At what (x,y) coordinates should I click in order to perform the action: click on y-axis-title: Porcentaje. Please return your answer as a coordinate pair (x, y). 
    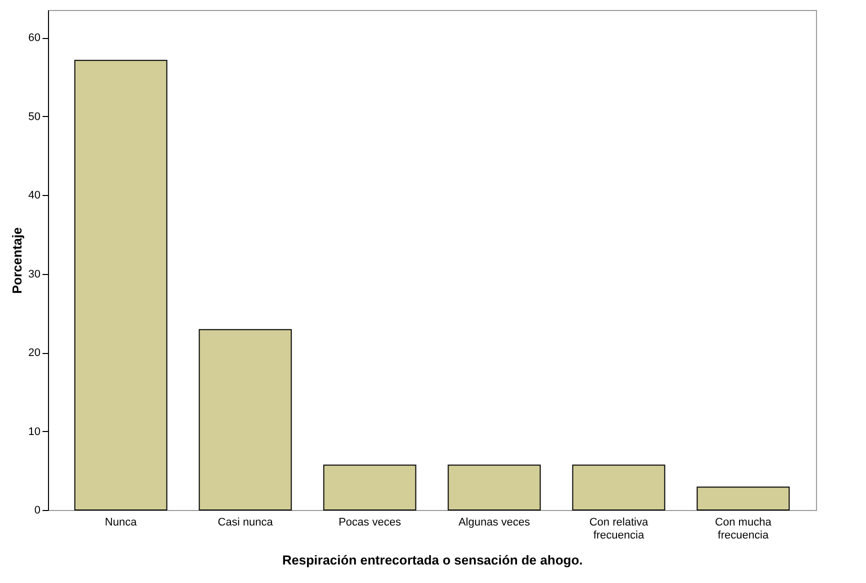
    Looking at the image, I should click on (16, 260).